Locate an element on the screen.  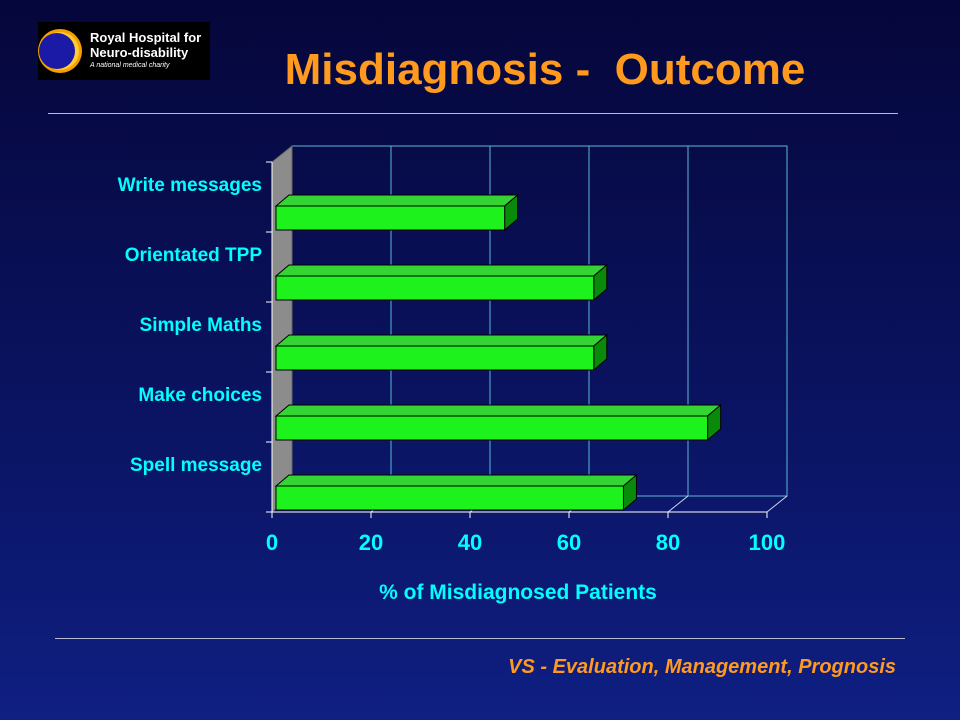
x-tick-label: 20 is located at coordinates (371, 542).